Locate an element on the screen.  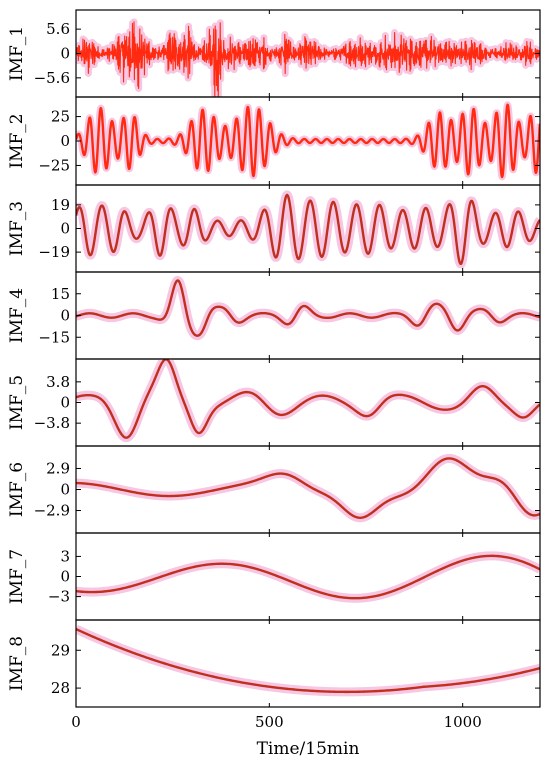
y-tick-label: 3.8 is located at coordinates (58, 382).